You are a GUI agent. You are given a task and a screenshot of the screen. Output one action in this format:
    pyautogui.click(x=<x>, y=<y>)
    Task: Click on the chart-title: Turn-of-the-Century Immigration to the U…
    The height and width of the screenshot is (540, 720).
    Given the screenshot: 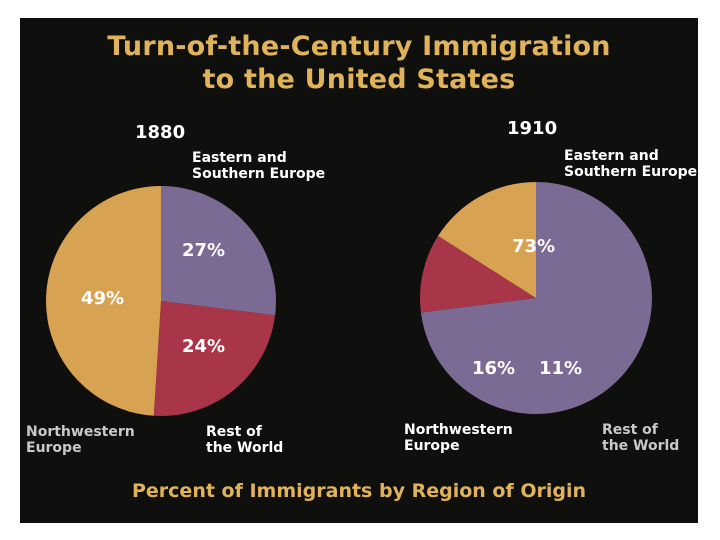 What is the action you would take?
    pyautogui.click(x=359, y=63)
    